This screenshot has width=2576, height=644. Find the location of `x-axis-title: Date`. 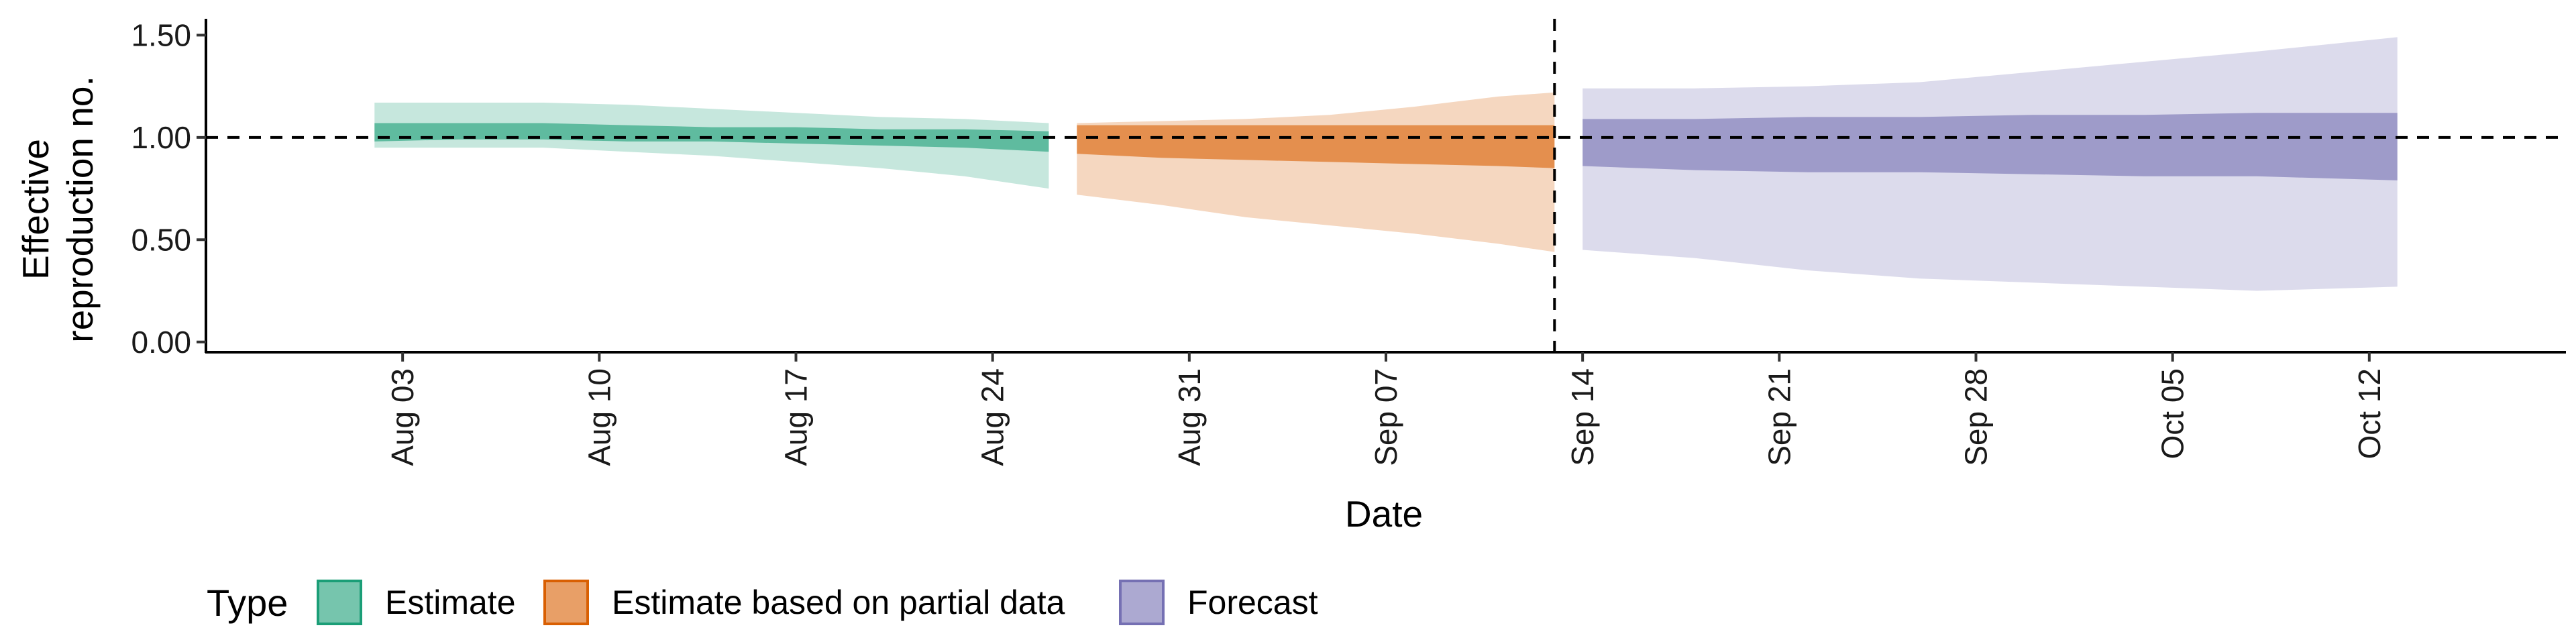

x-axis-title: Date is located at coordinates (1384, 514).